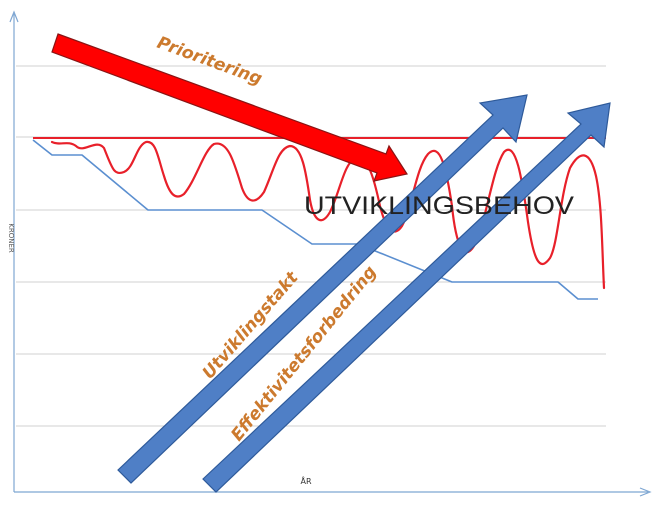 This screenshot has height=505, width=657. Describe the element at coordinates (11, 238) in the screenshot. I see `y-axis-label: KRONER` at that location.